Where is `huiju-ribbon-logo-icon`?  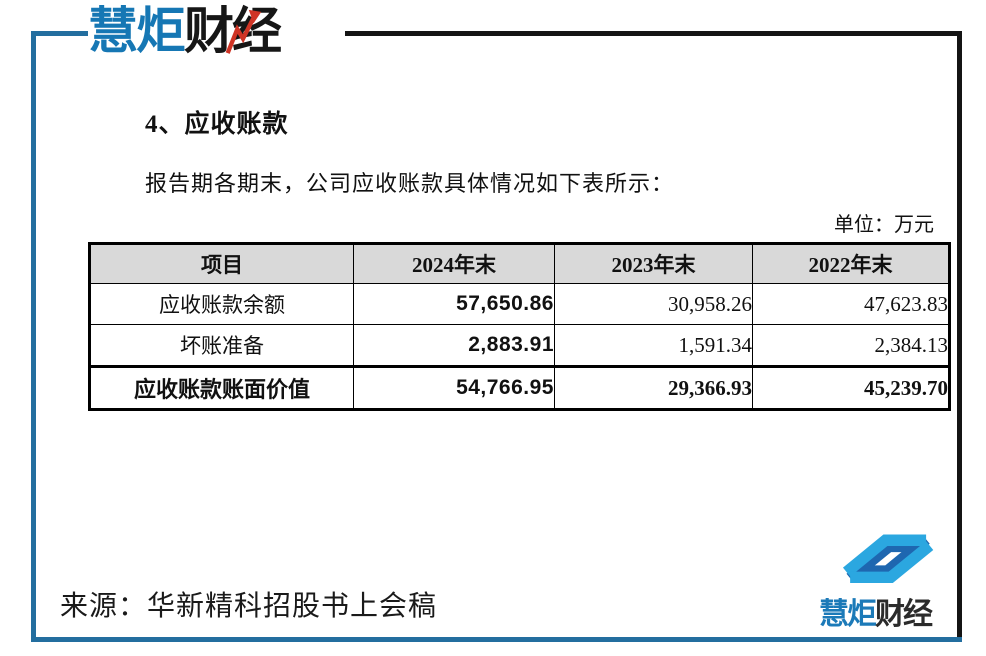
huiju-ribbon-logo-icon is located at coordinates (888, 559).